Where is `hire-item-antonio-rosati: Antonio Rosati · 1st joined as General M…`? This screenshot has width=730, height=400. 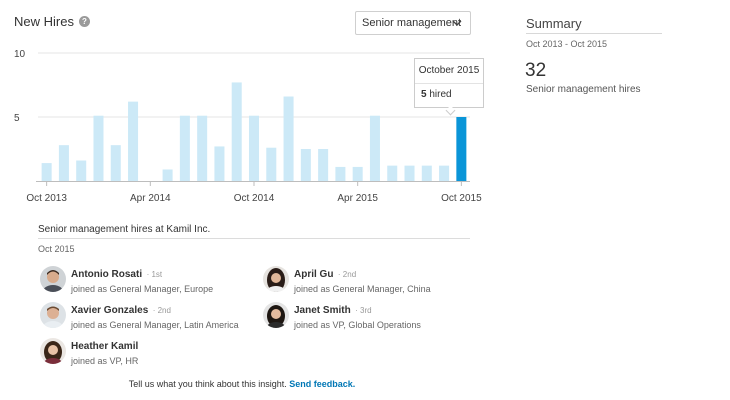
hire-item-antonio-rosati: Antonio Rosati · 1st joined as General M… is located at coordinates (126, 279).